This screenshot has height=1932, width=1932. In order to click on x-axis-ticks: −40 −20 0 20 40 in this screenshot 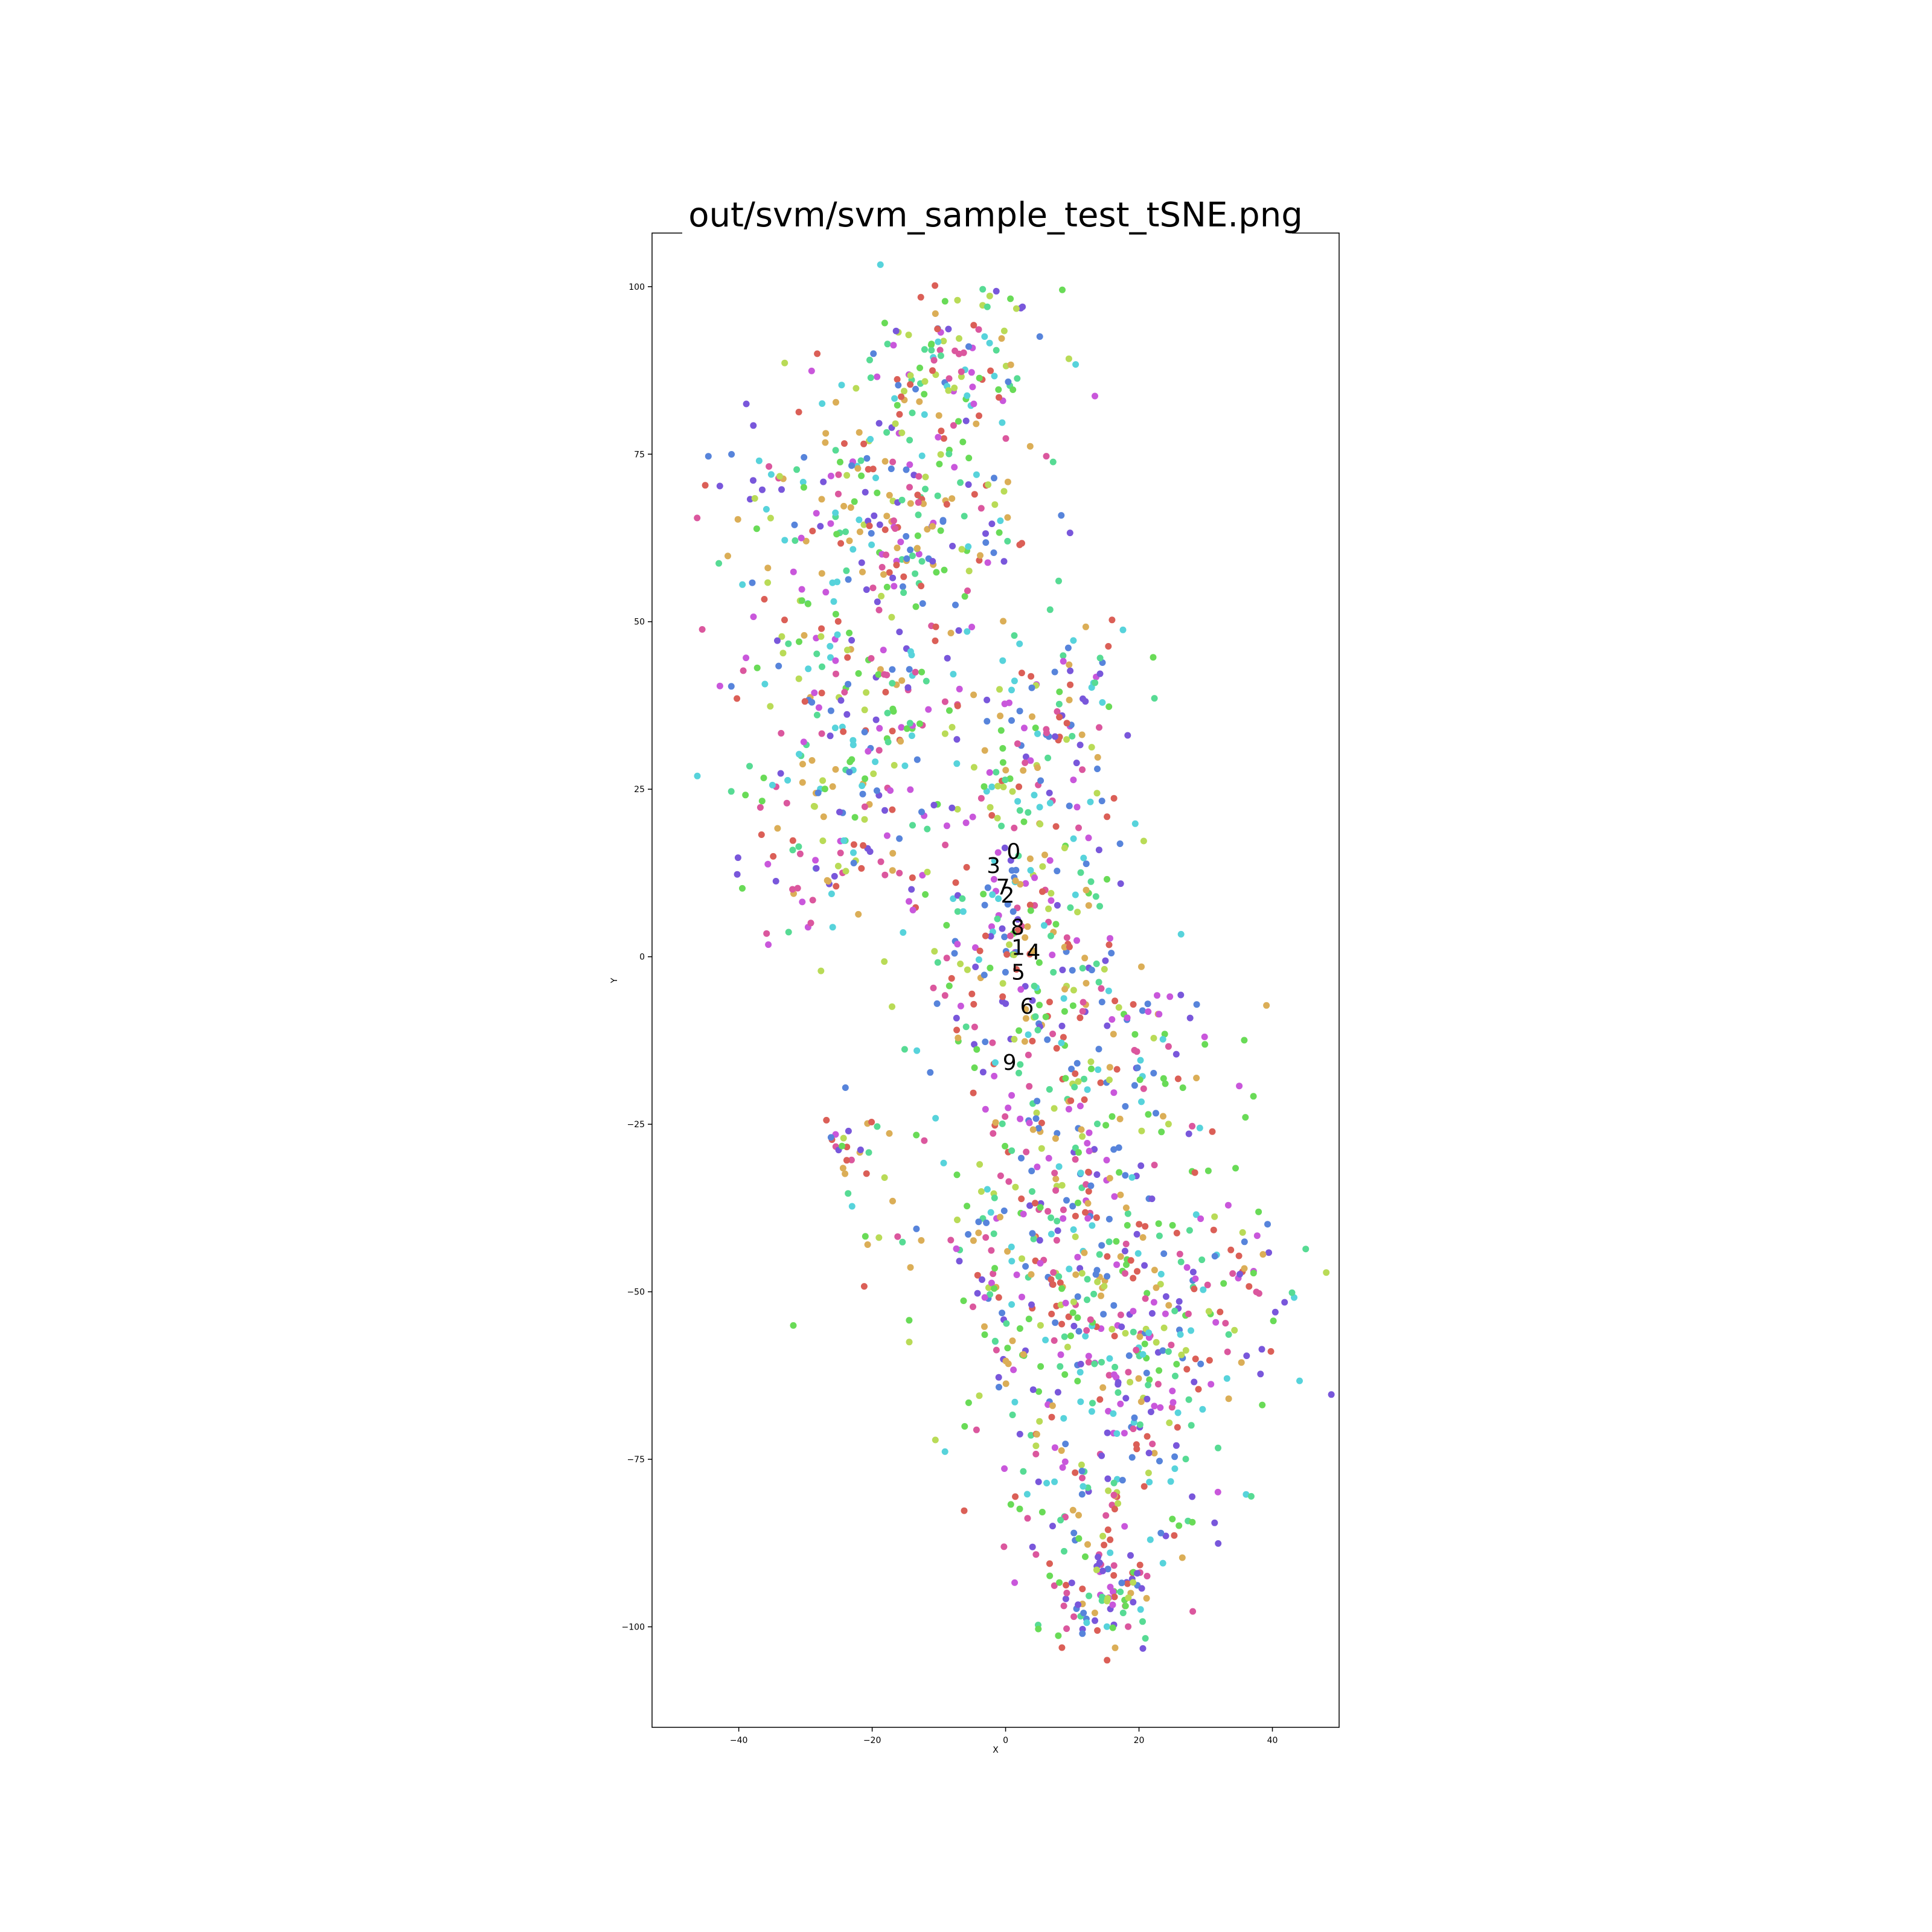, I will do `click(1004, 1736)`.